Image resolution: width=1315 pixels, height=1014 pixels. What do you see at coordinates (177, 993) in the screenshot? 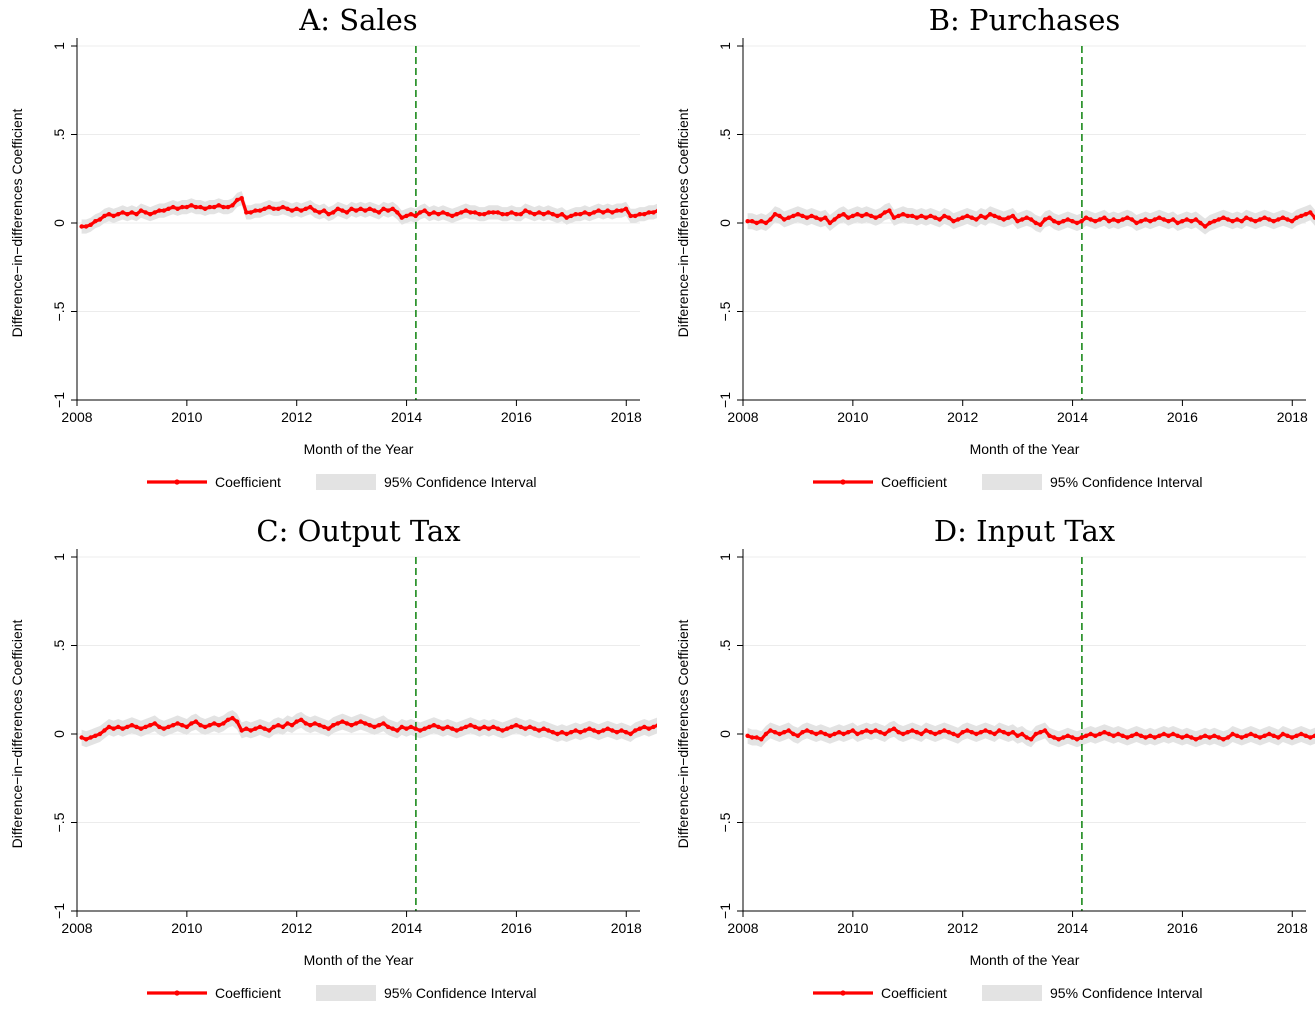
I see `legend-coefficient-marker` at bounding box center [177, 993].